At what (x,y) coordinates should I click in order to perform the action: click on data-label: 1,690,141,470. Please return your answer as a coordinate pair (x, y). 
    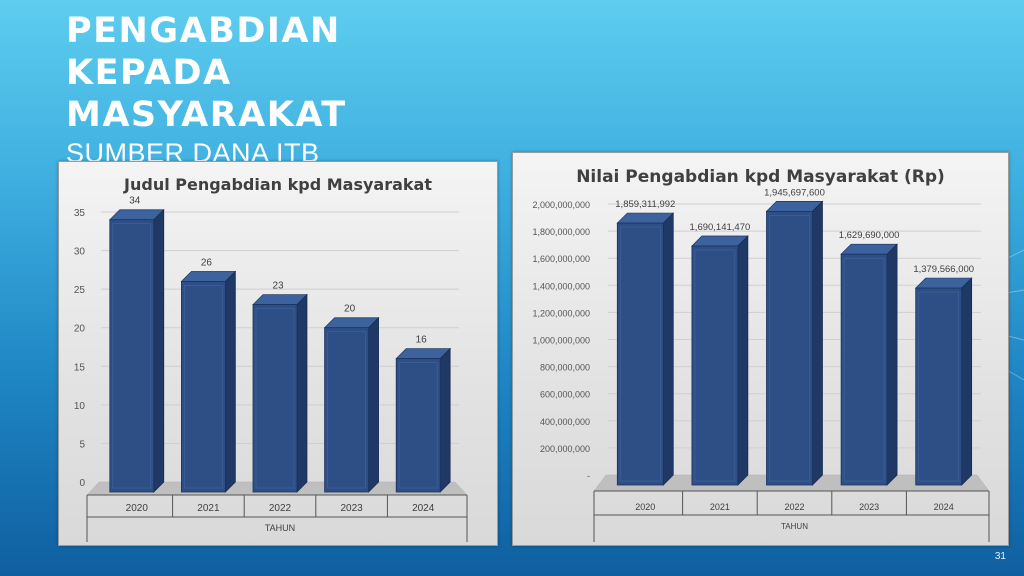
    Looking at the image, I should click on (720, 227).